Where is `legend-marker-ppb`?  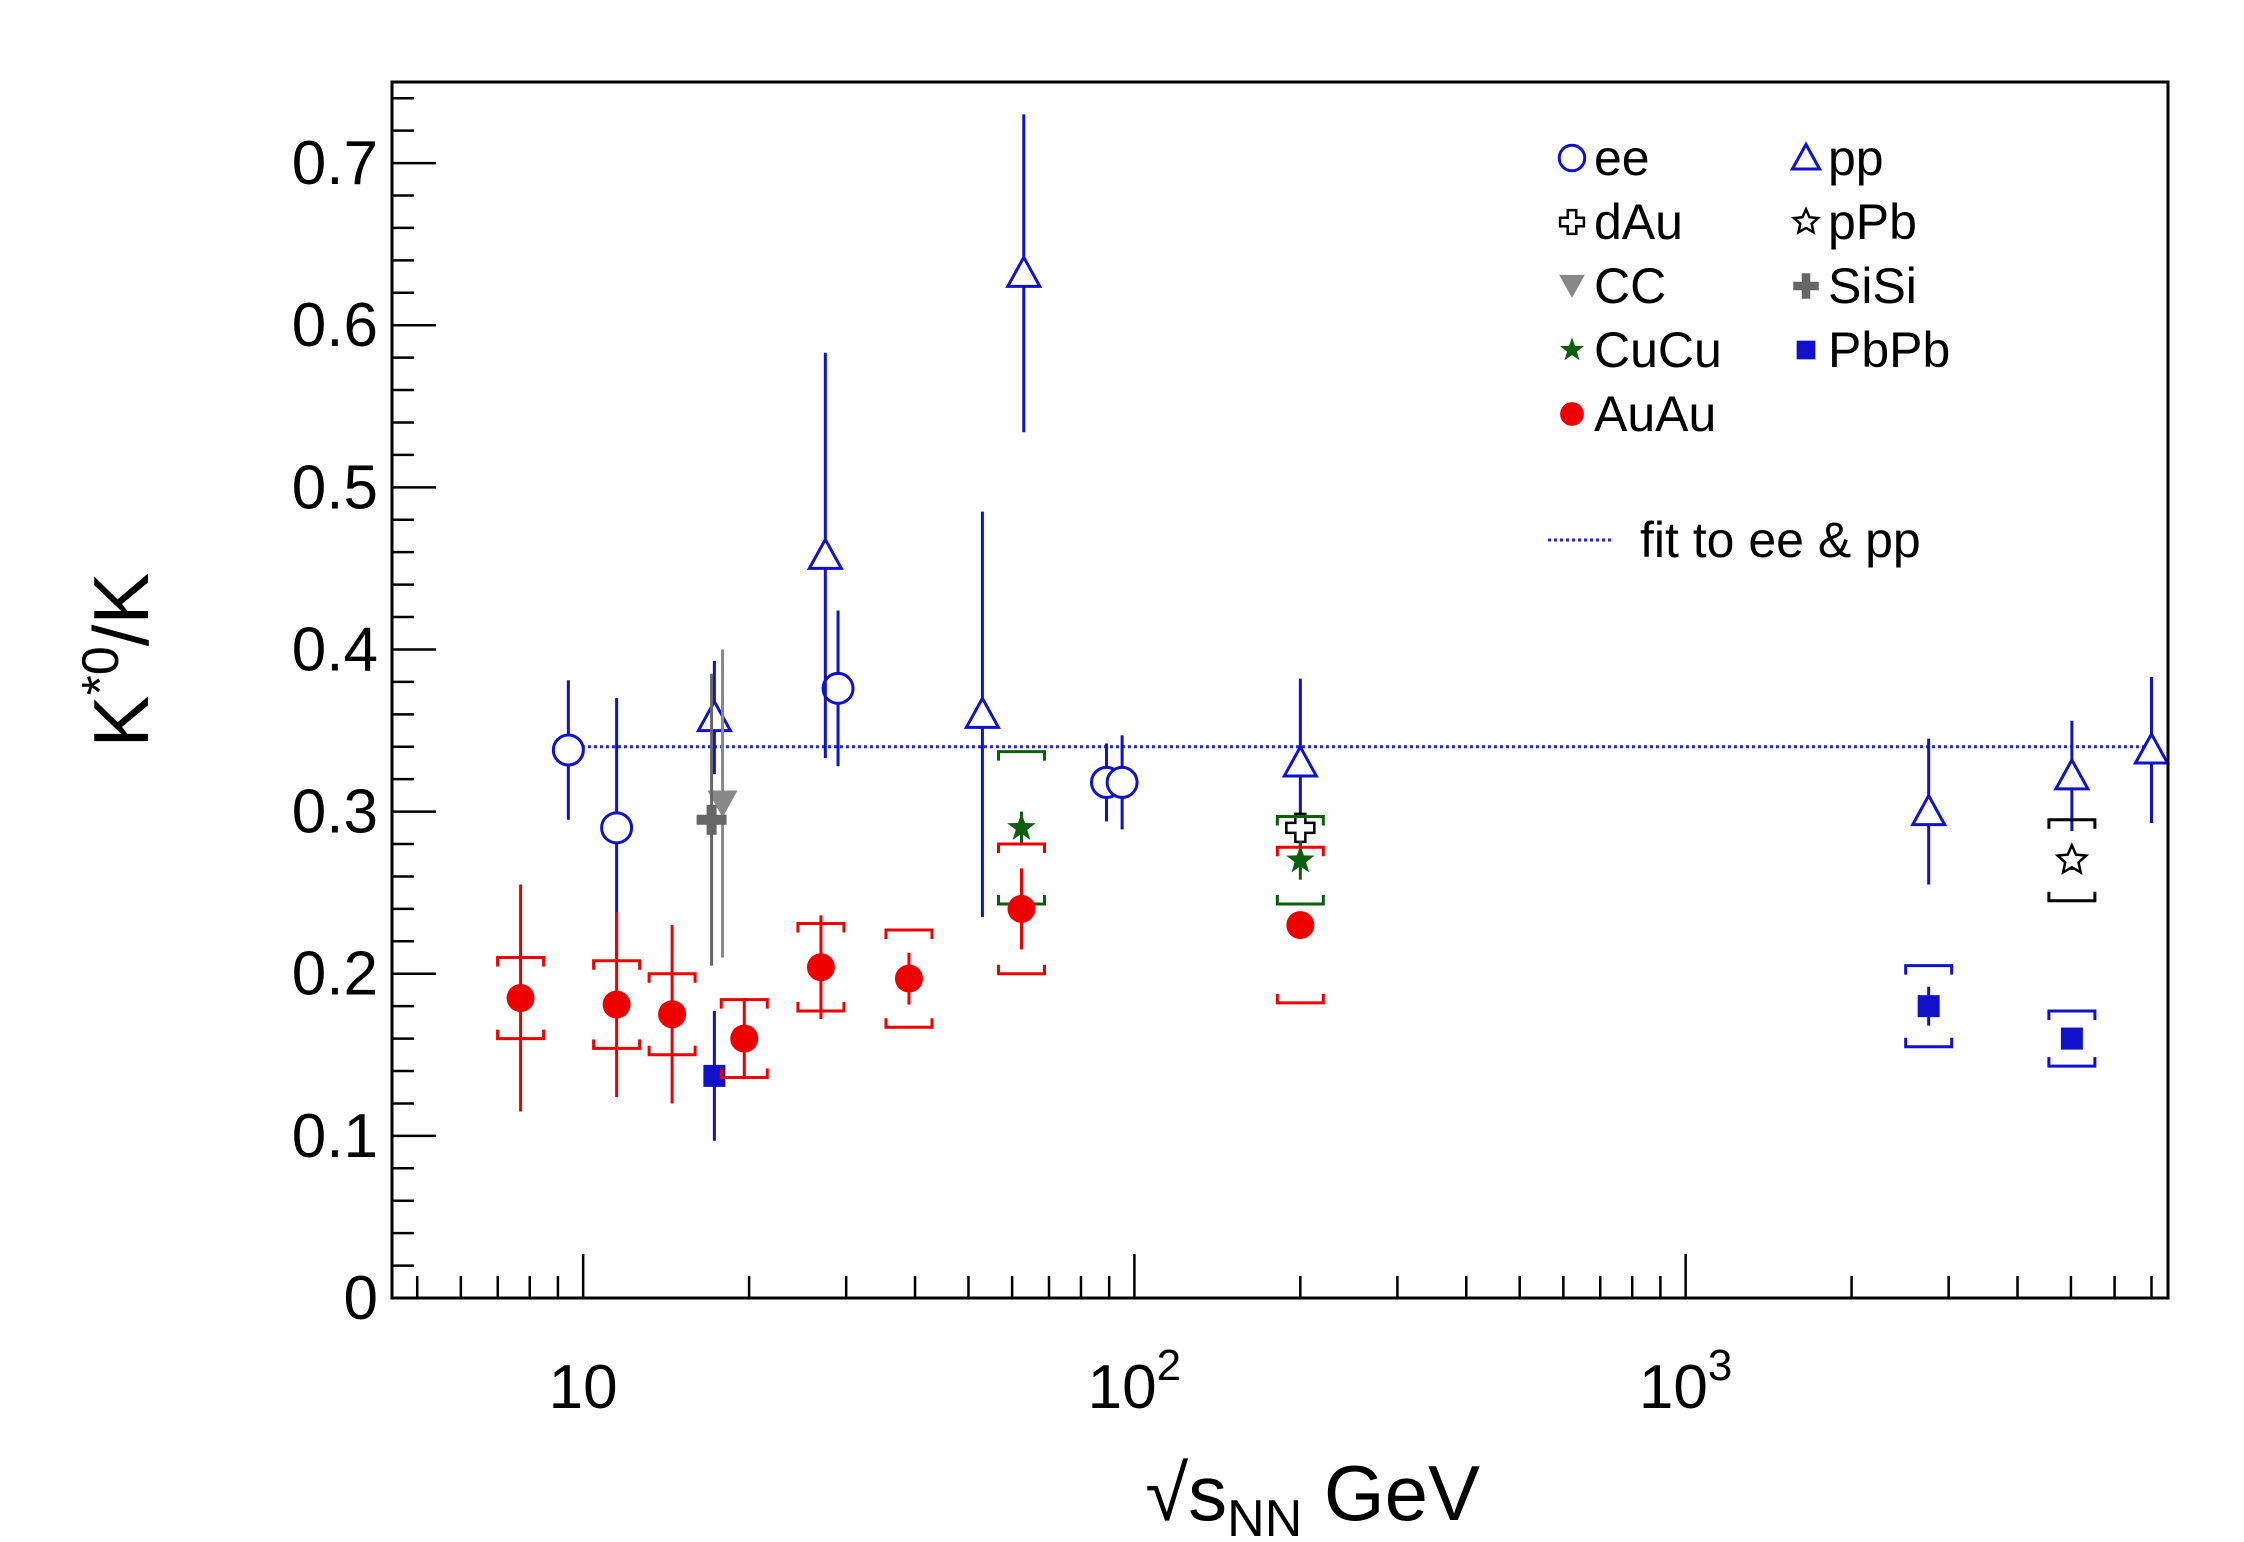 legend-marker-ppb is located at coordinates (1806, 220).